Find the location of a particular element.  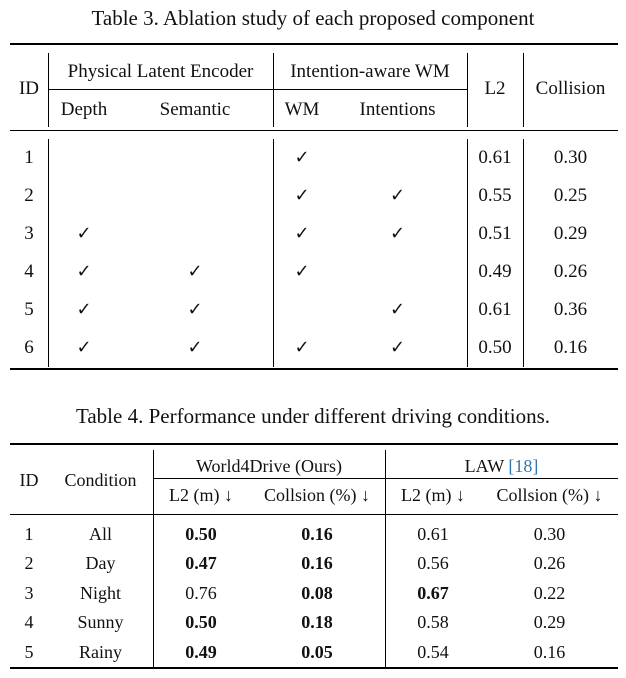

table3-cell-collision: 0.30 is located at coordinates (570, 157).